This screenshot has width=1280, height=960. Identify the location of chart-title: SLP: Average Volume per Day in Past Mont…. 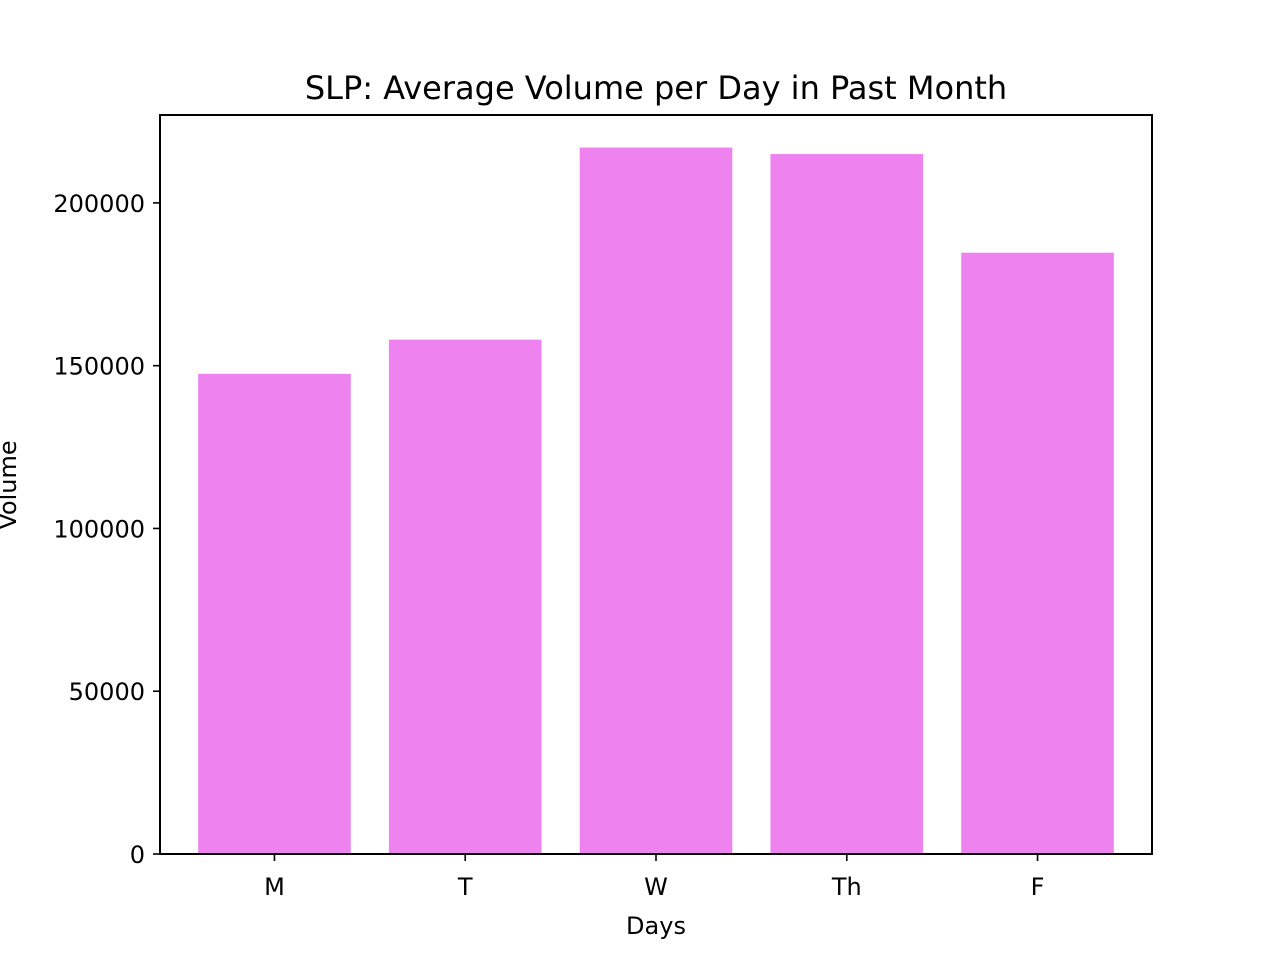
(656, 88).